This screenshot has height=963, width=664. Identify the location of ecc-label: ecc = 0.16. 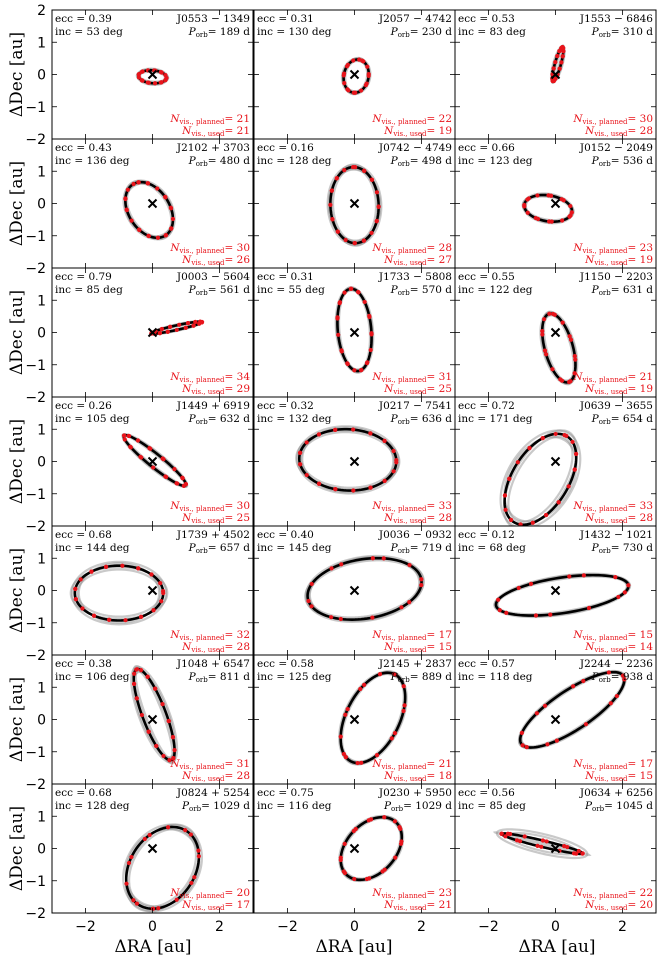
(285, 148).